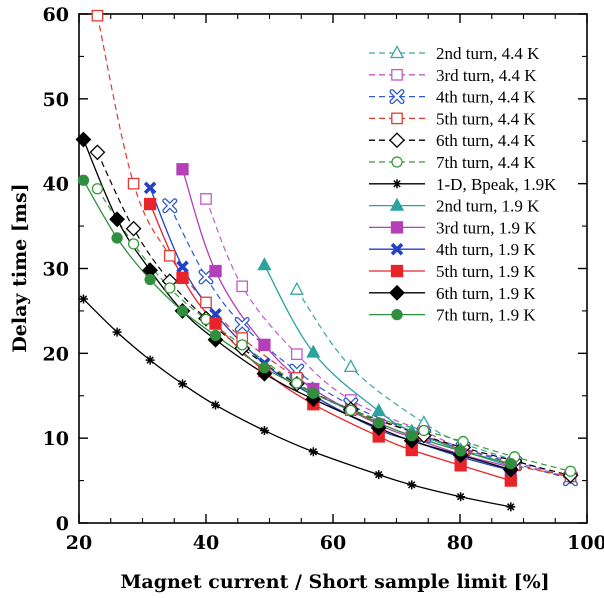 The height and width of the screenshot is (598, 604). I want to click on x-tick-label: 40, so click(206, 543).